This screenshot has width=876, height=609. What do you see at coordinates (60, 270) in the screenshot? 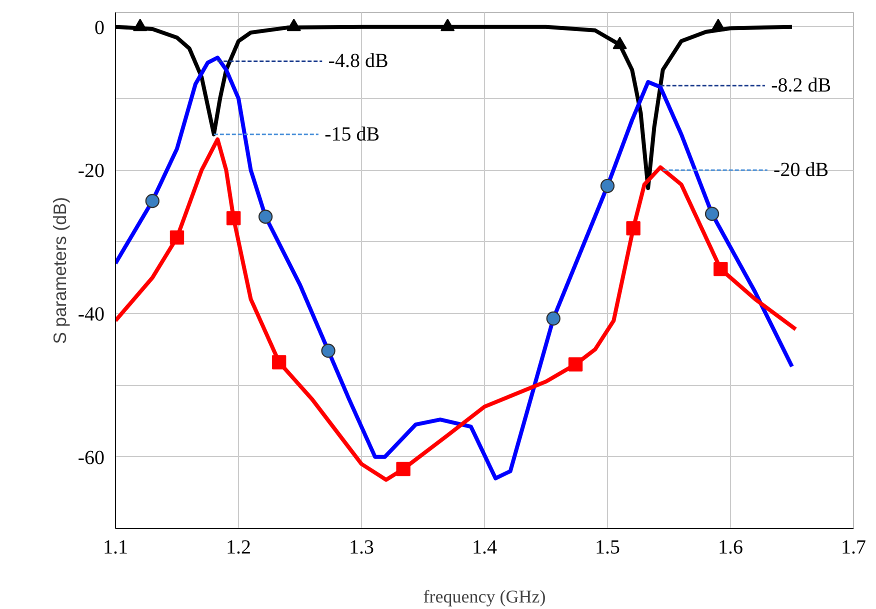
I see `y-axis-title: S parameters (dB)` at bounding box center [60, 270].